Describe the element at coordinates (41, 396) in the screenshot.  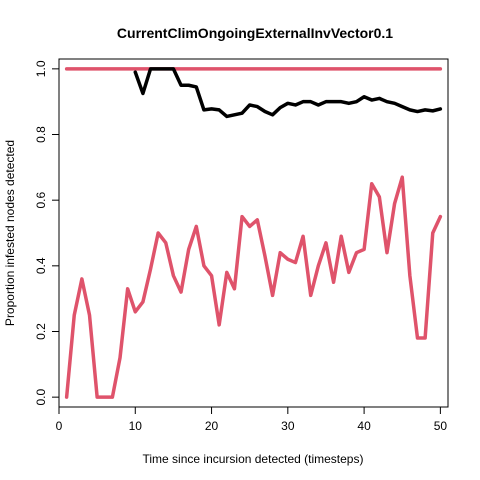
I see `y-tick-label: 0.0` at that location.